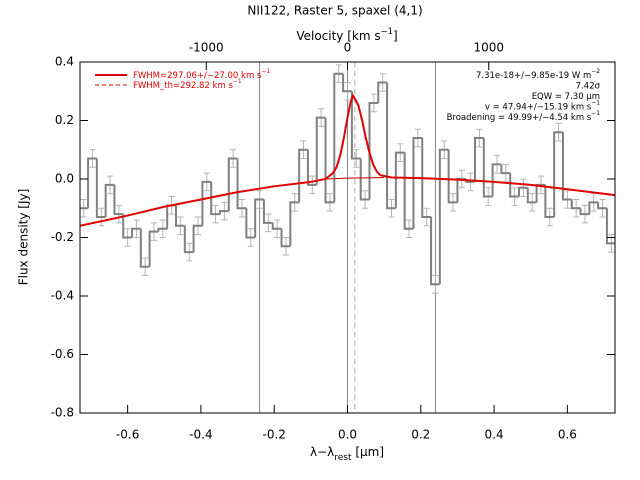 This screenshot has height=480, width=640. I want to click on annotation: 7.42σ, so click(588, 86).